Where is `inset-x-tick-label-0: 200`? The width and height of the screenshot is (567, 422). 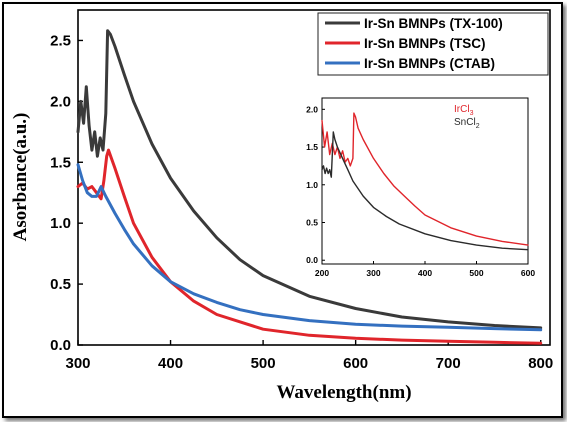
inset-x-tick-label-0: 200 is located at coordinates (322, 273).